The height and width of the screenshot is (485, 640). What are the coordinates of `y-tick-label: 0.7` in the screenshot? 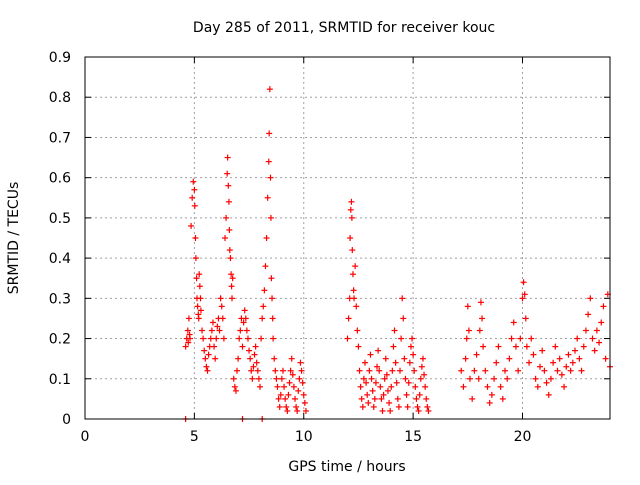 It's located at (60, 138).